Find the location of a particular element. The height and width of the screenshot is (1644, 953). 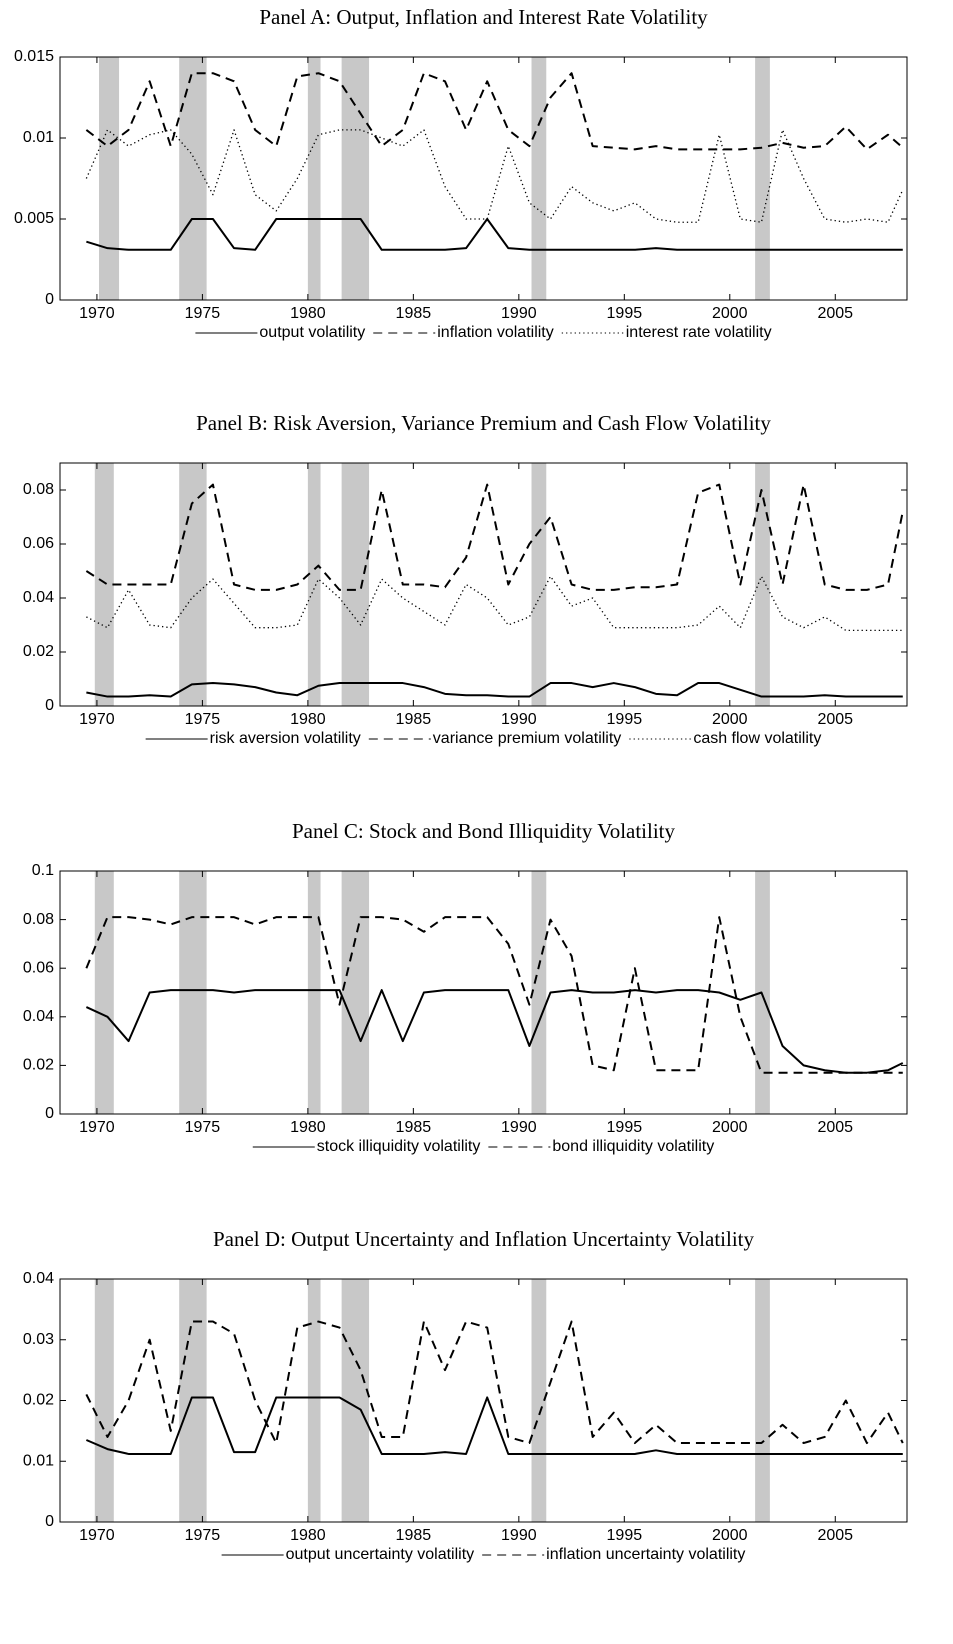

y-tick-label: 0.01 is located at coordinates (38, 1460).